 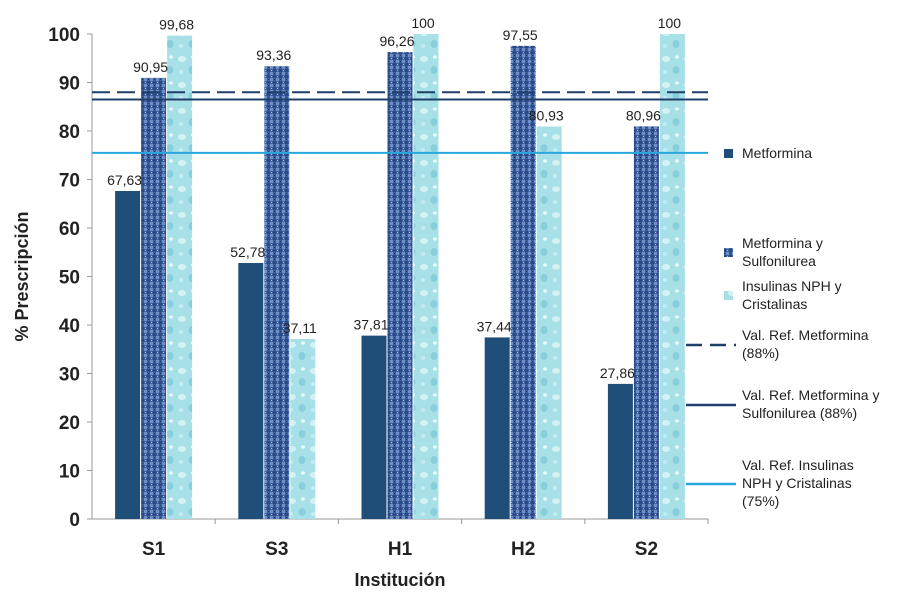 What do you see at coordinates (64, 35) in the screenshot?
I see `y-tick-label: 100` at bounding box center [64, 35].